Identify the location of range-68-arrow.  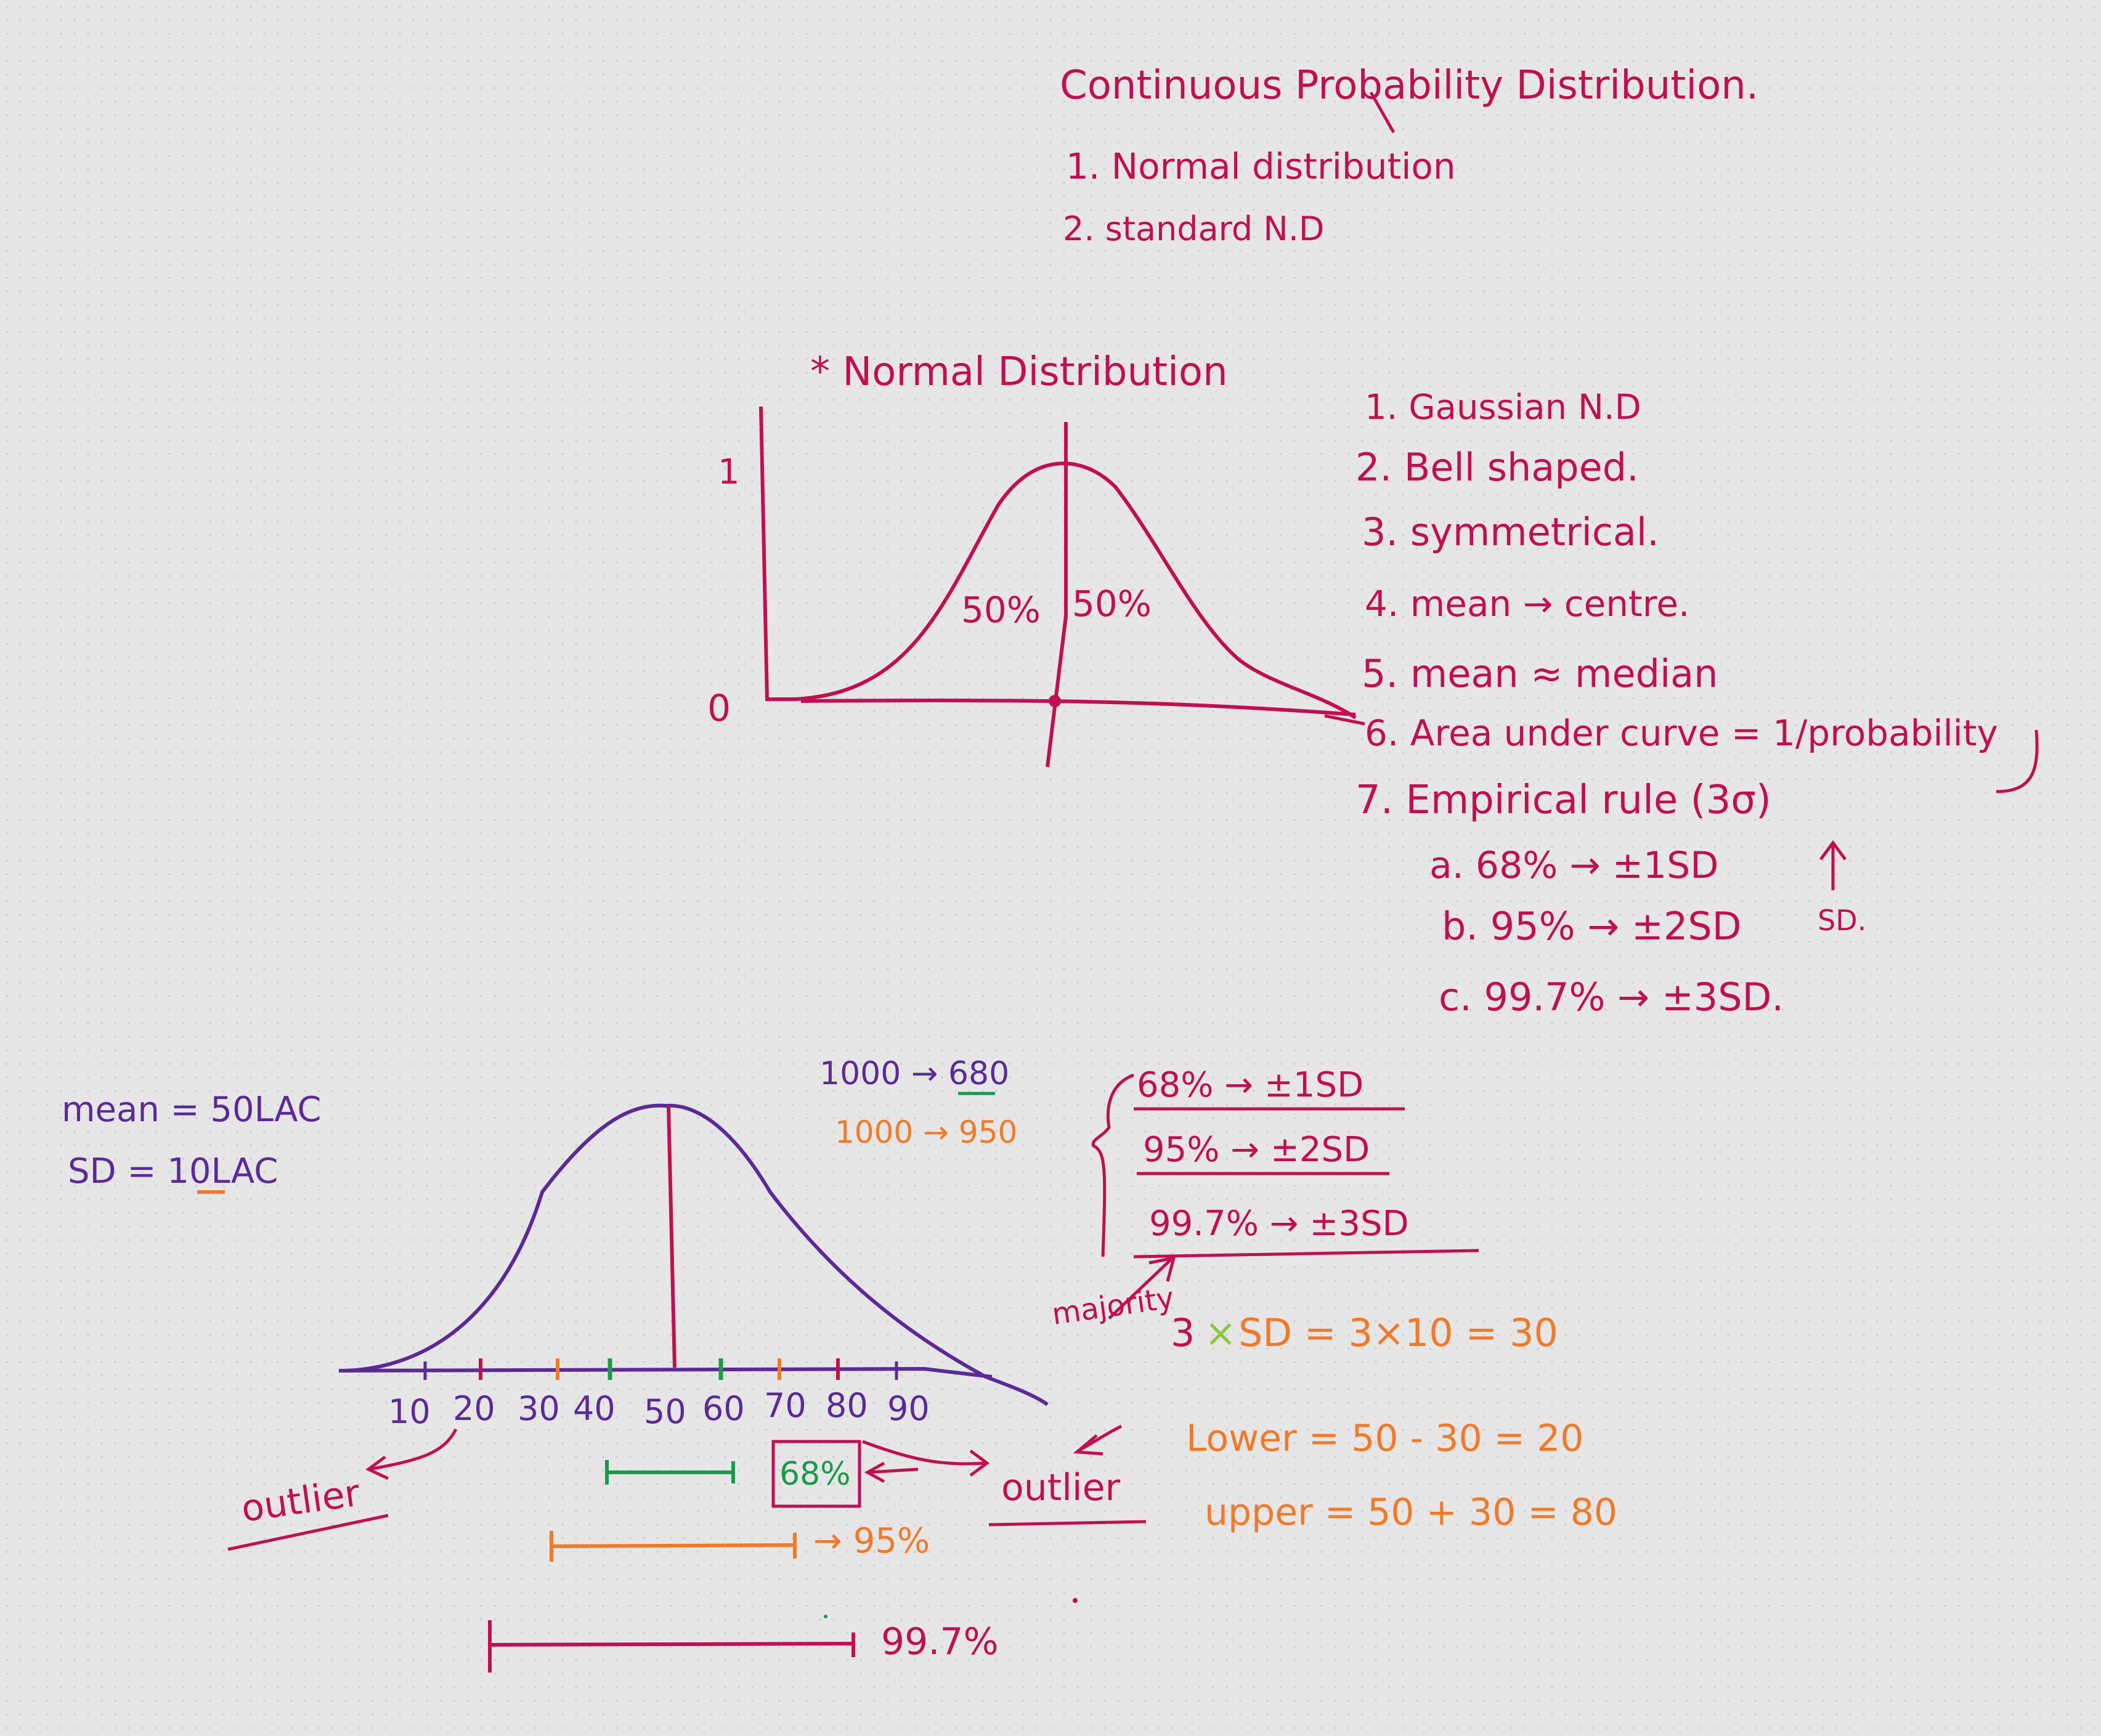
(891, 1472).